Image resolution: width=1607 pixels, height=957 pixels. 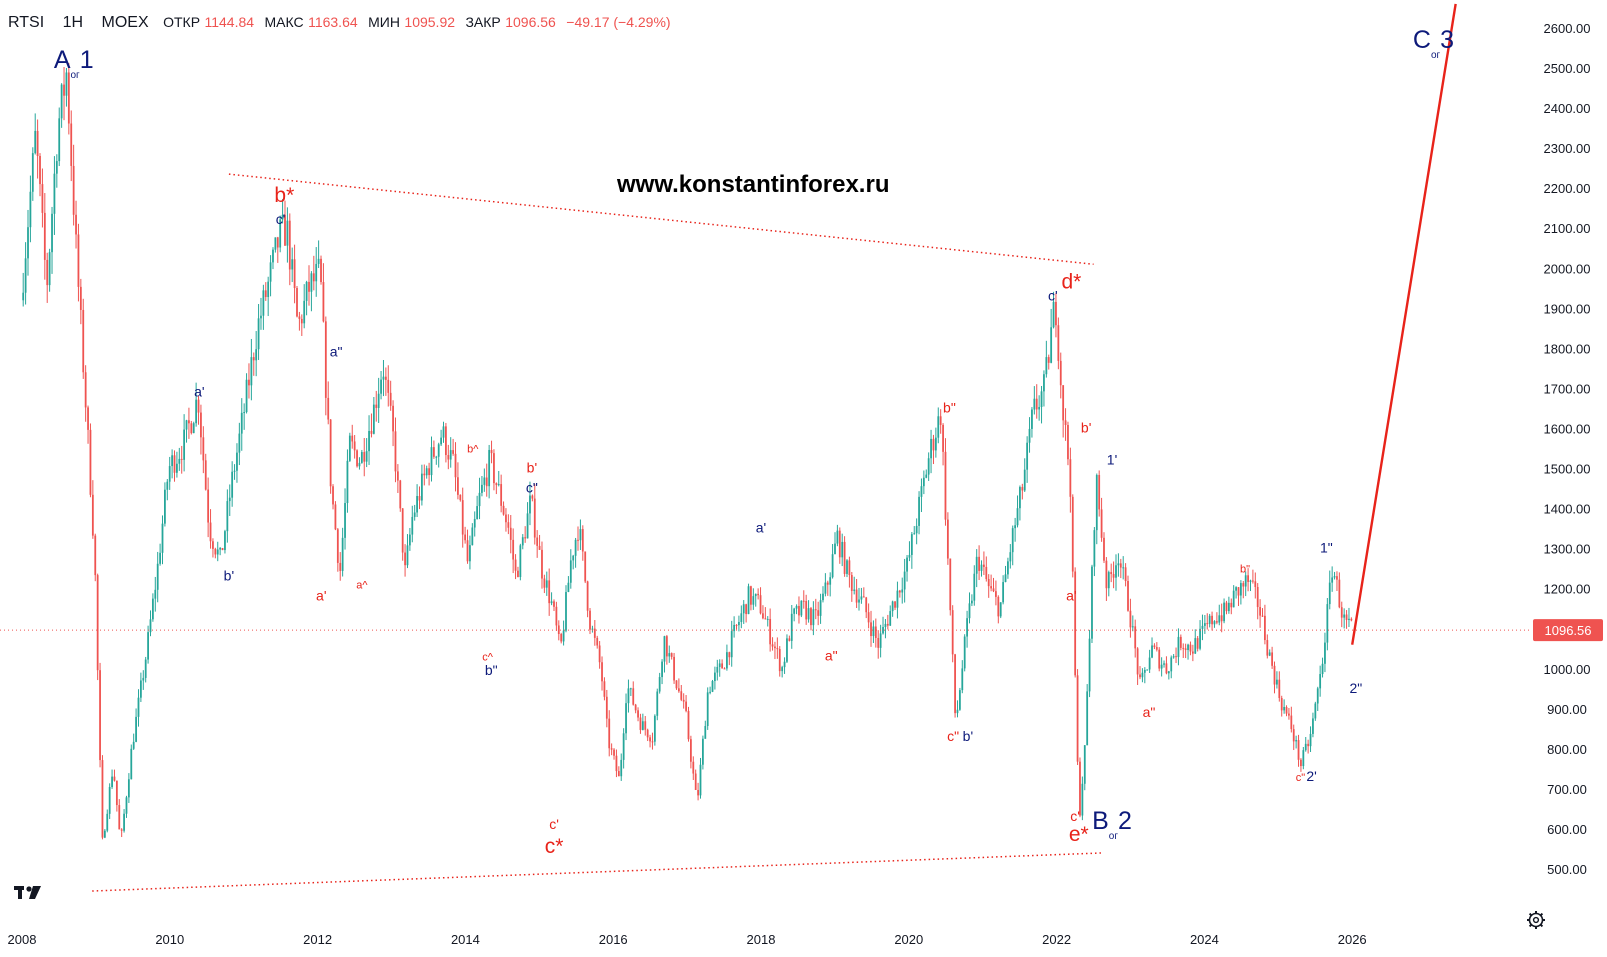 What do you see at coordinates (27, 892) in the screenshot?
I see `tradingview-logo-icon` at bounding box center [27, 892].